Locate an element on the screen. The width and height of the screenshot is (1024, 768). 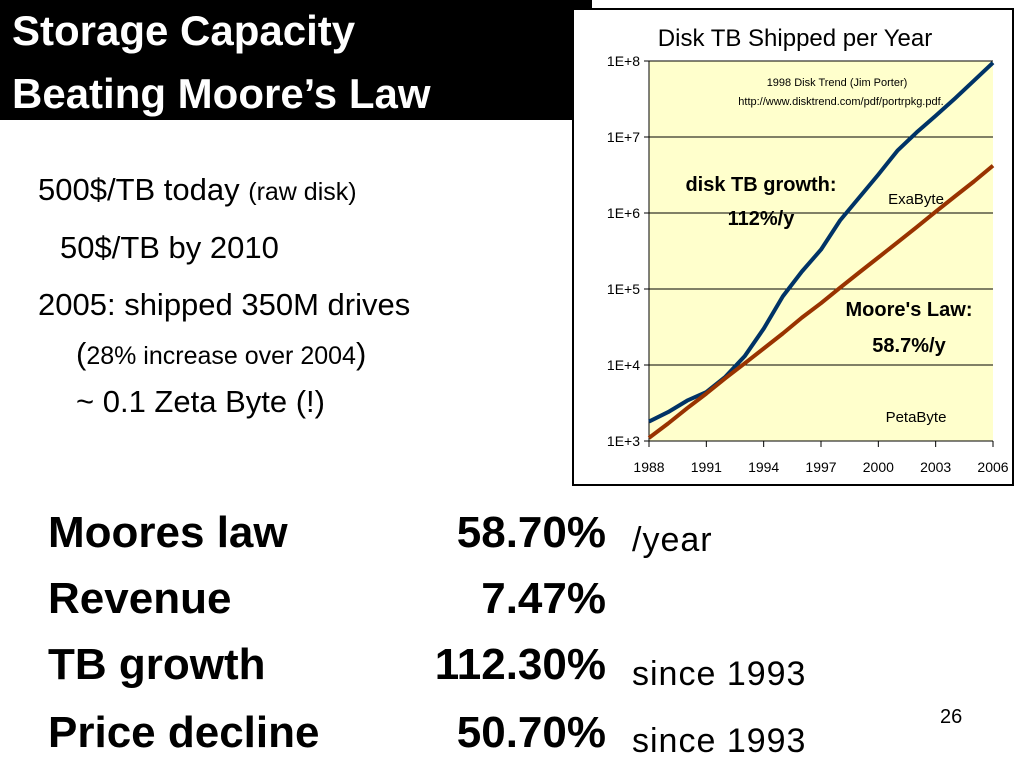
bullet-price-today-main: 500$/TB today is located at coordinates (143, 189).